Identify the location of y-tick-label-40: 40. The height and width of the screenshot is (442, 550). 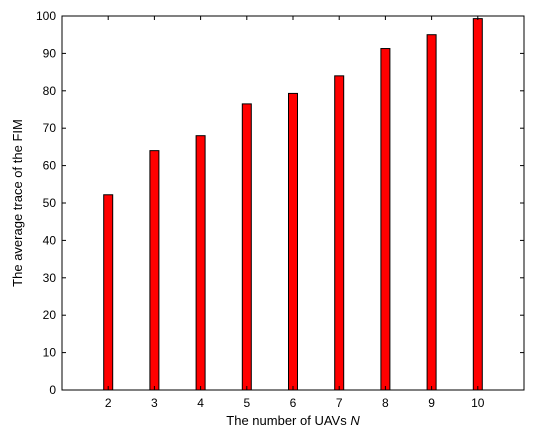
(50, 240).